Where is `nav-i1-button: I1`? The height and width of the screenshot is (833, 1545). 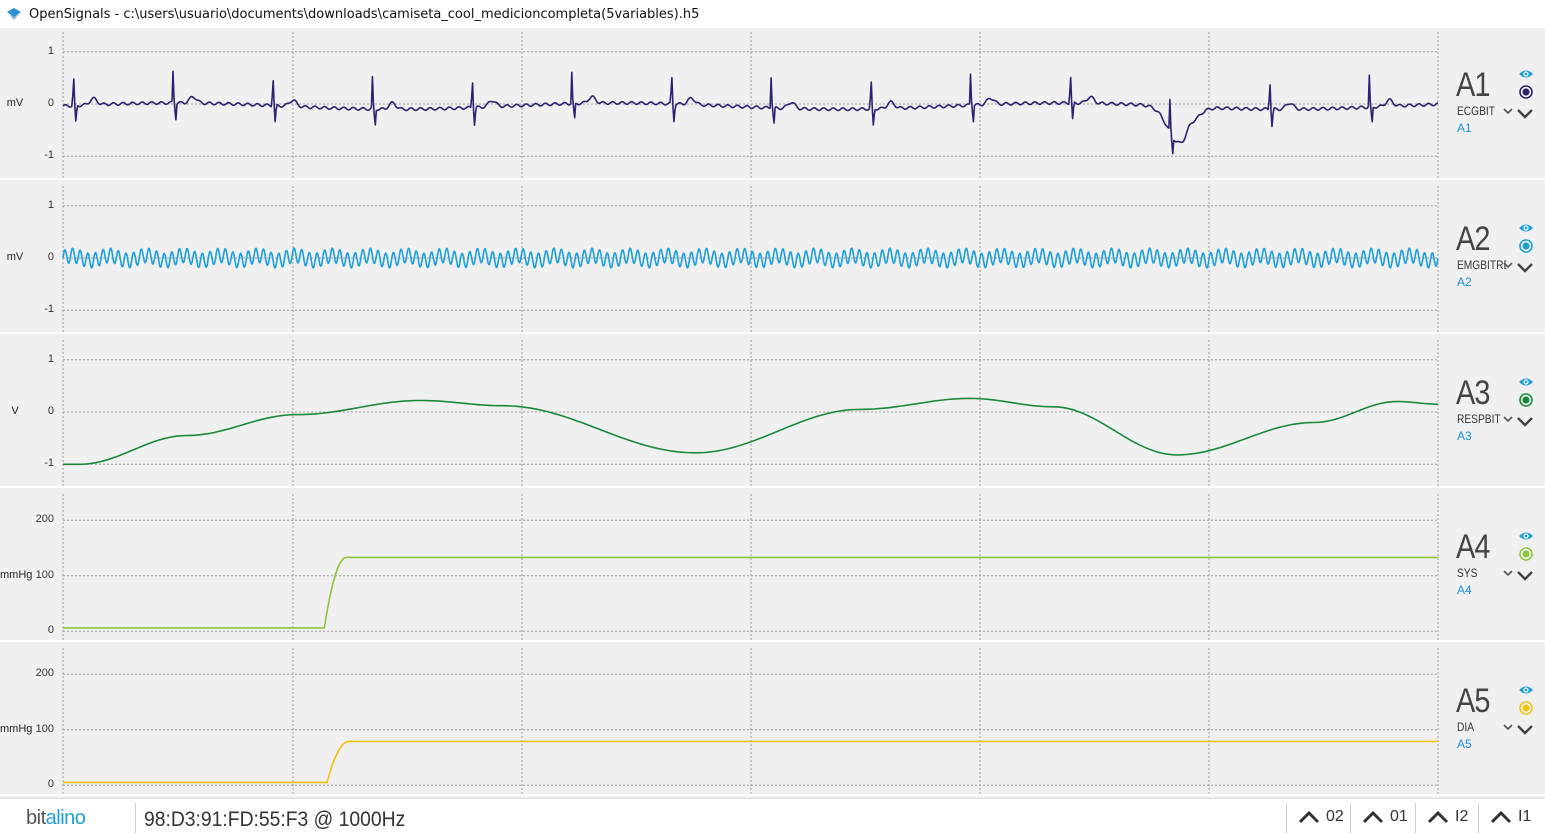
nav-i1-button: I1 is located at coordinates (1512, 816).